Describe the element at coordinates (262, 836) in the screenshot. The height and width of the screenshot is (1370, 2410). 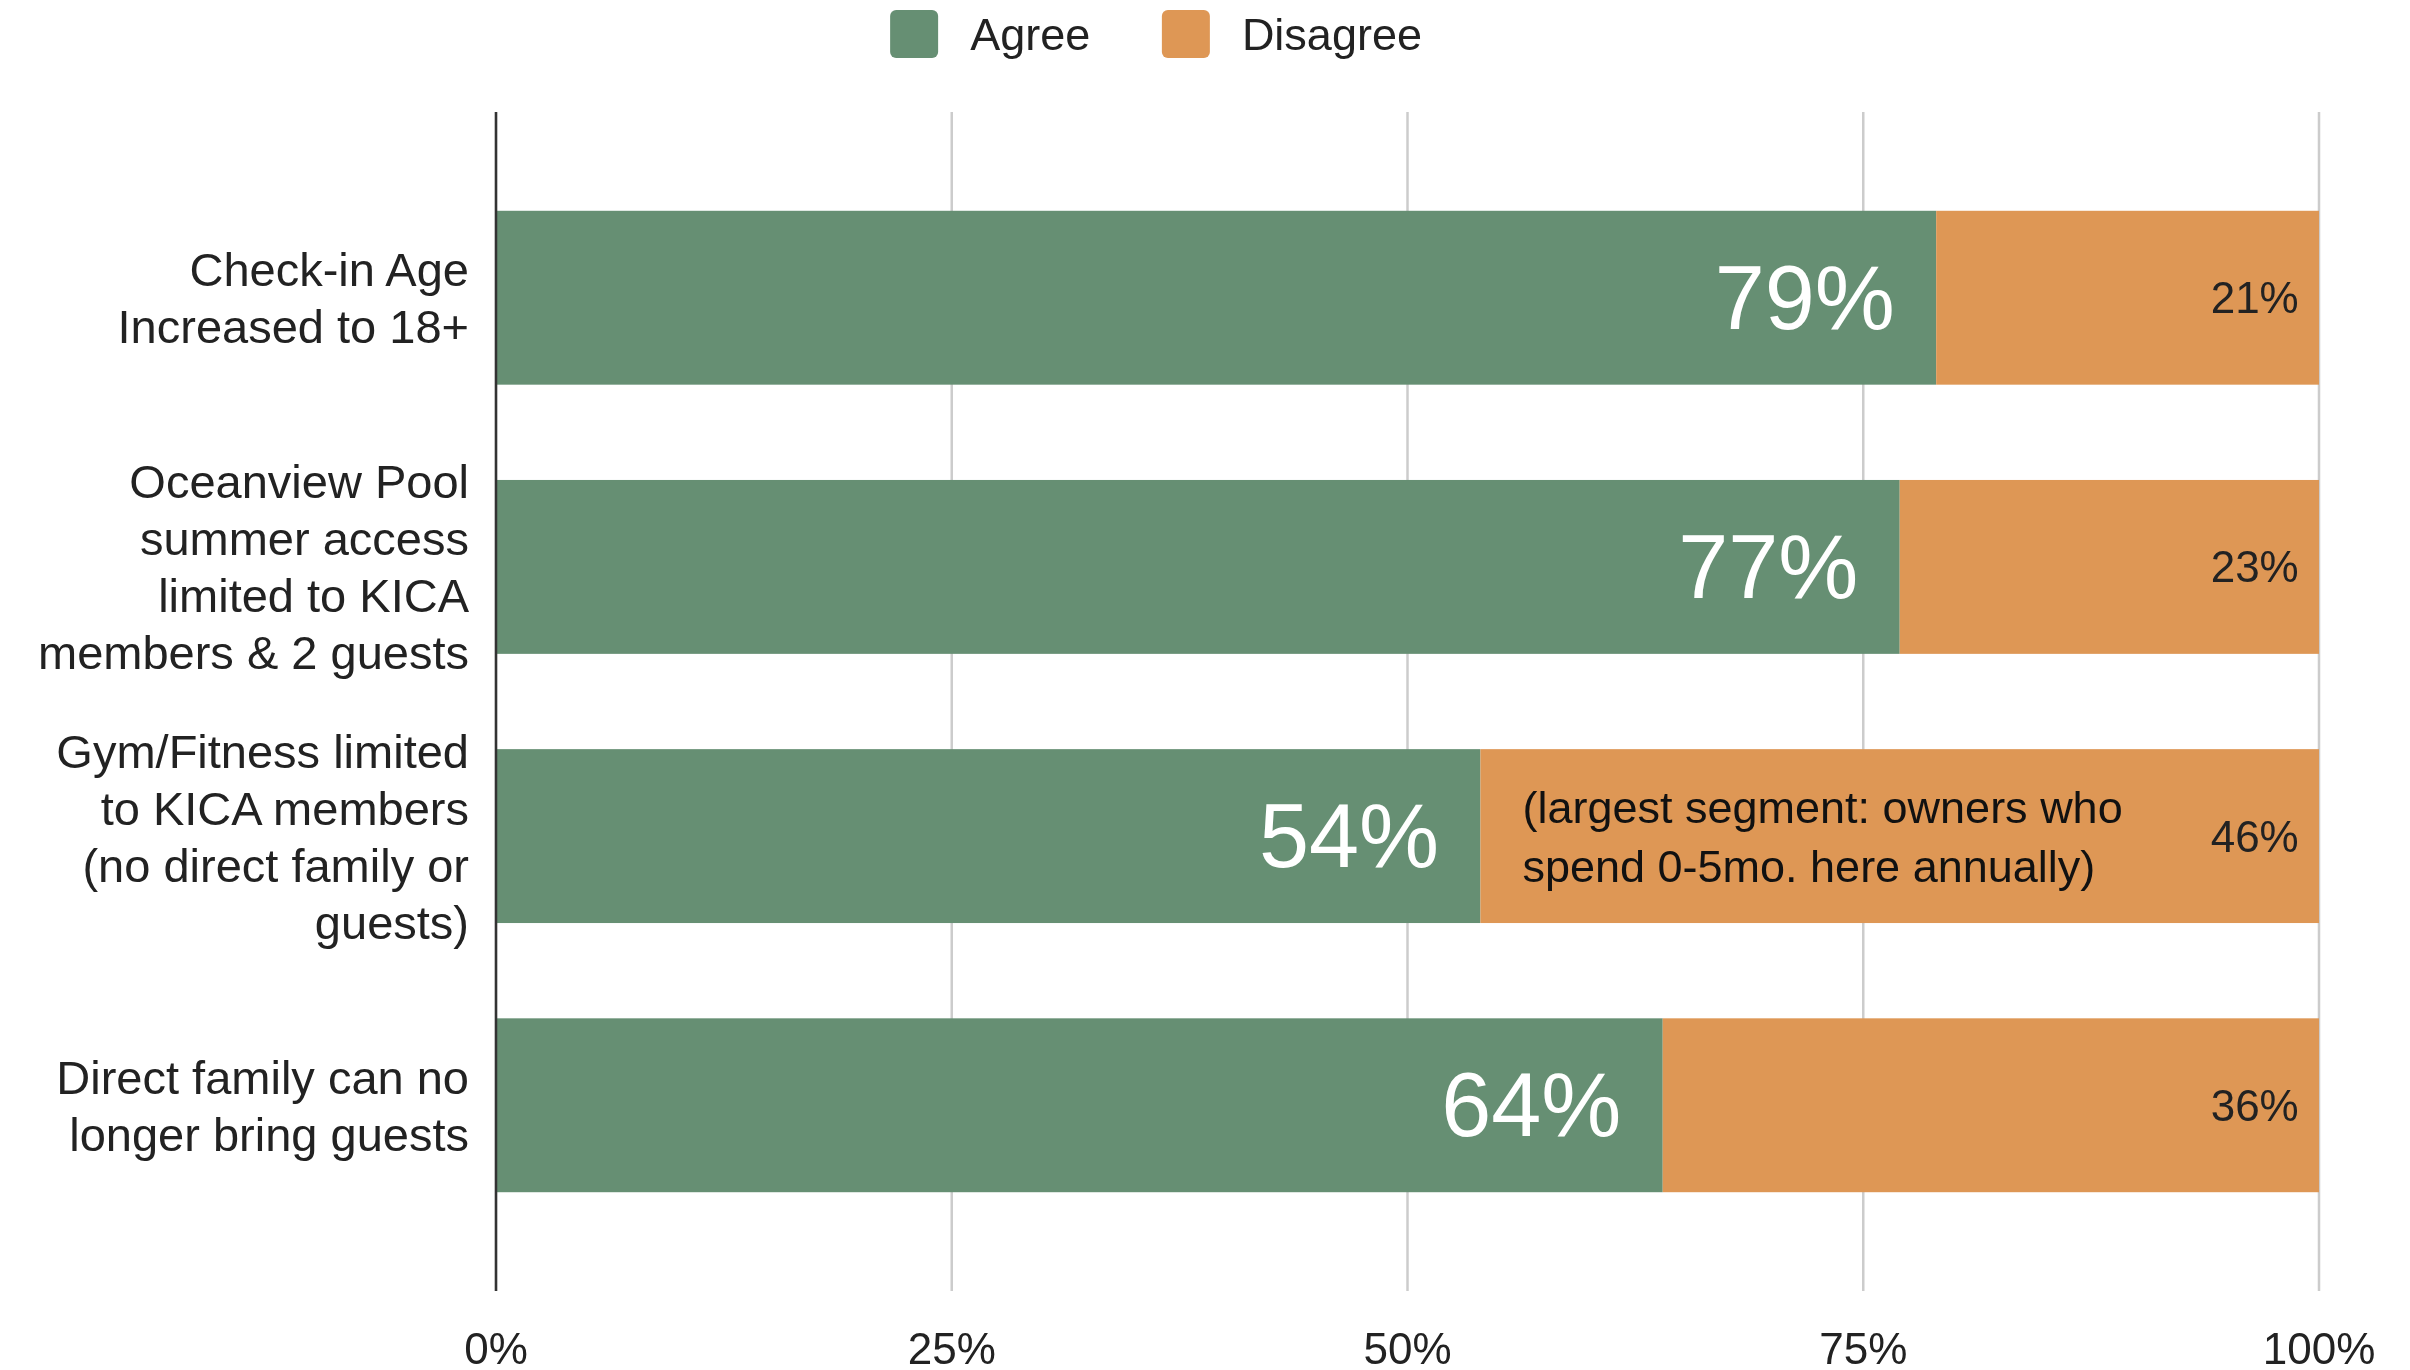
I see `y-tick-label: Gym/Fitness limited to KICA members (no direct family or guests)` at that location.